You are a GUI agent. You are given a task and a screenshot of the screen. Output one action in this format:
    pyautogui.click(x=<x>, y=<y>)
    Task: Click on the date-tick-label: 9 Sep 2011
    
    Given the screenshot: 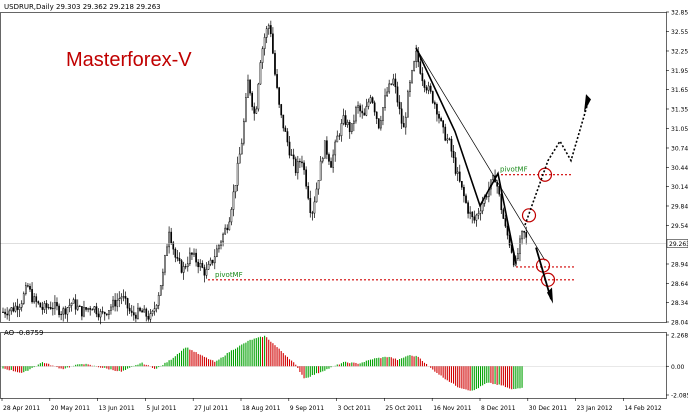 What is the action you would take?
    pyautogui.click(x=307, y=408)
    